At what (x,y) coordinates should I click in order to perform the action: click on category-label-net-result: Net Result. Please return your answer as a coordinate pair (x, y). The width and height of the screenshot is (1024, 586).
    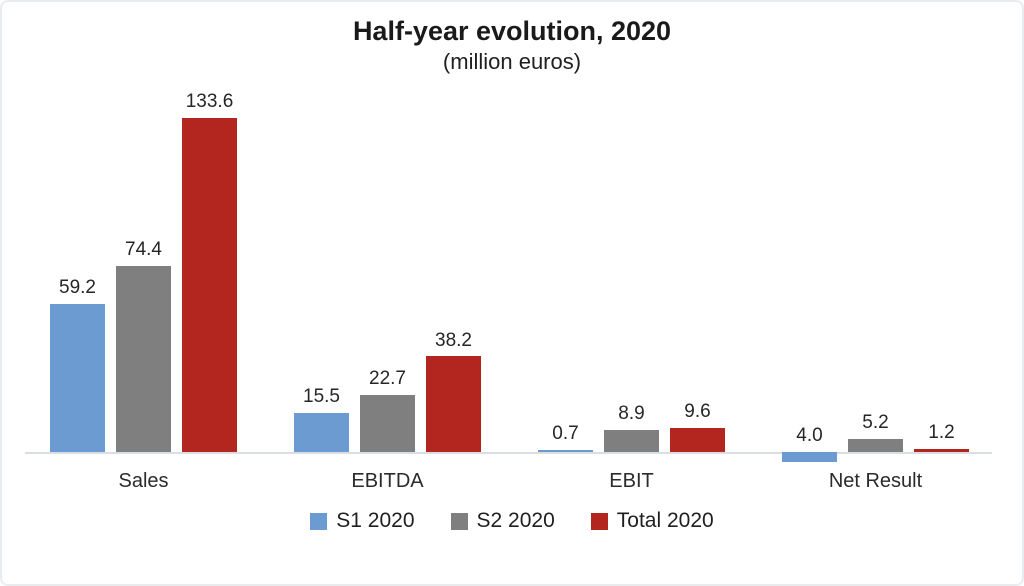
    Looking at the image, I should click on (875, 481).